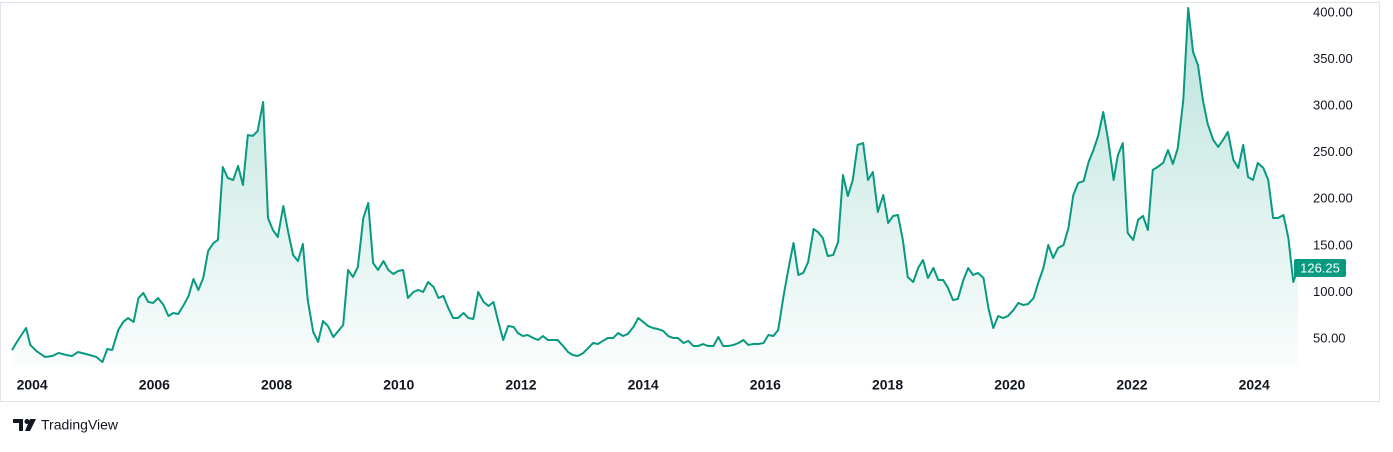 This screenshot has width=1393, height=452. I want to click on y-tick-label: 150.00, so click(1333, 244).